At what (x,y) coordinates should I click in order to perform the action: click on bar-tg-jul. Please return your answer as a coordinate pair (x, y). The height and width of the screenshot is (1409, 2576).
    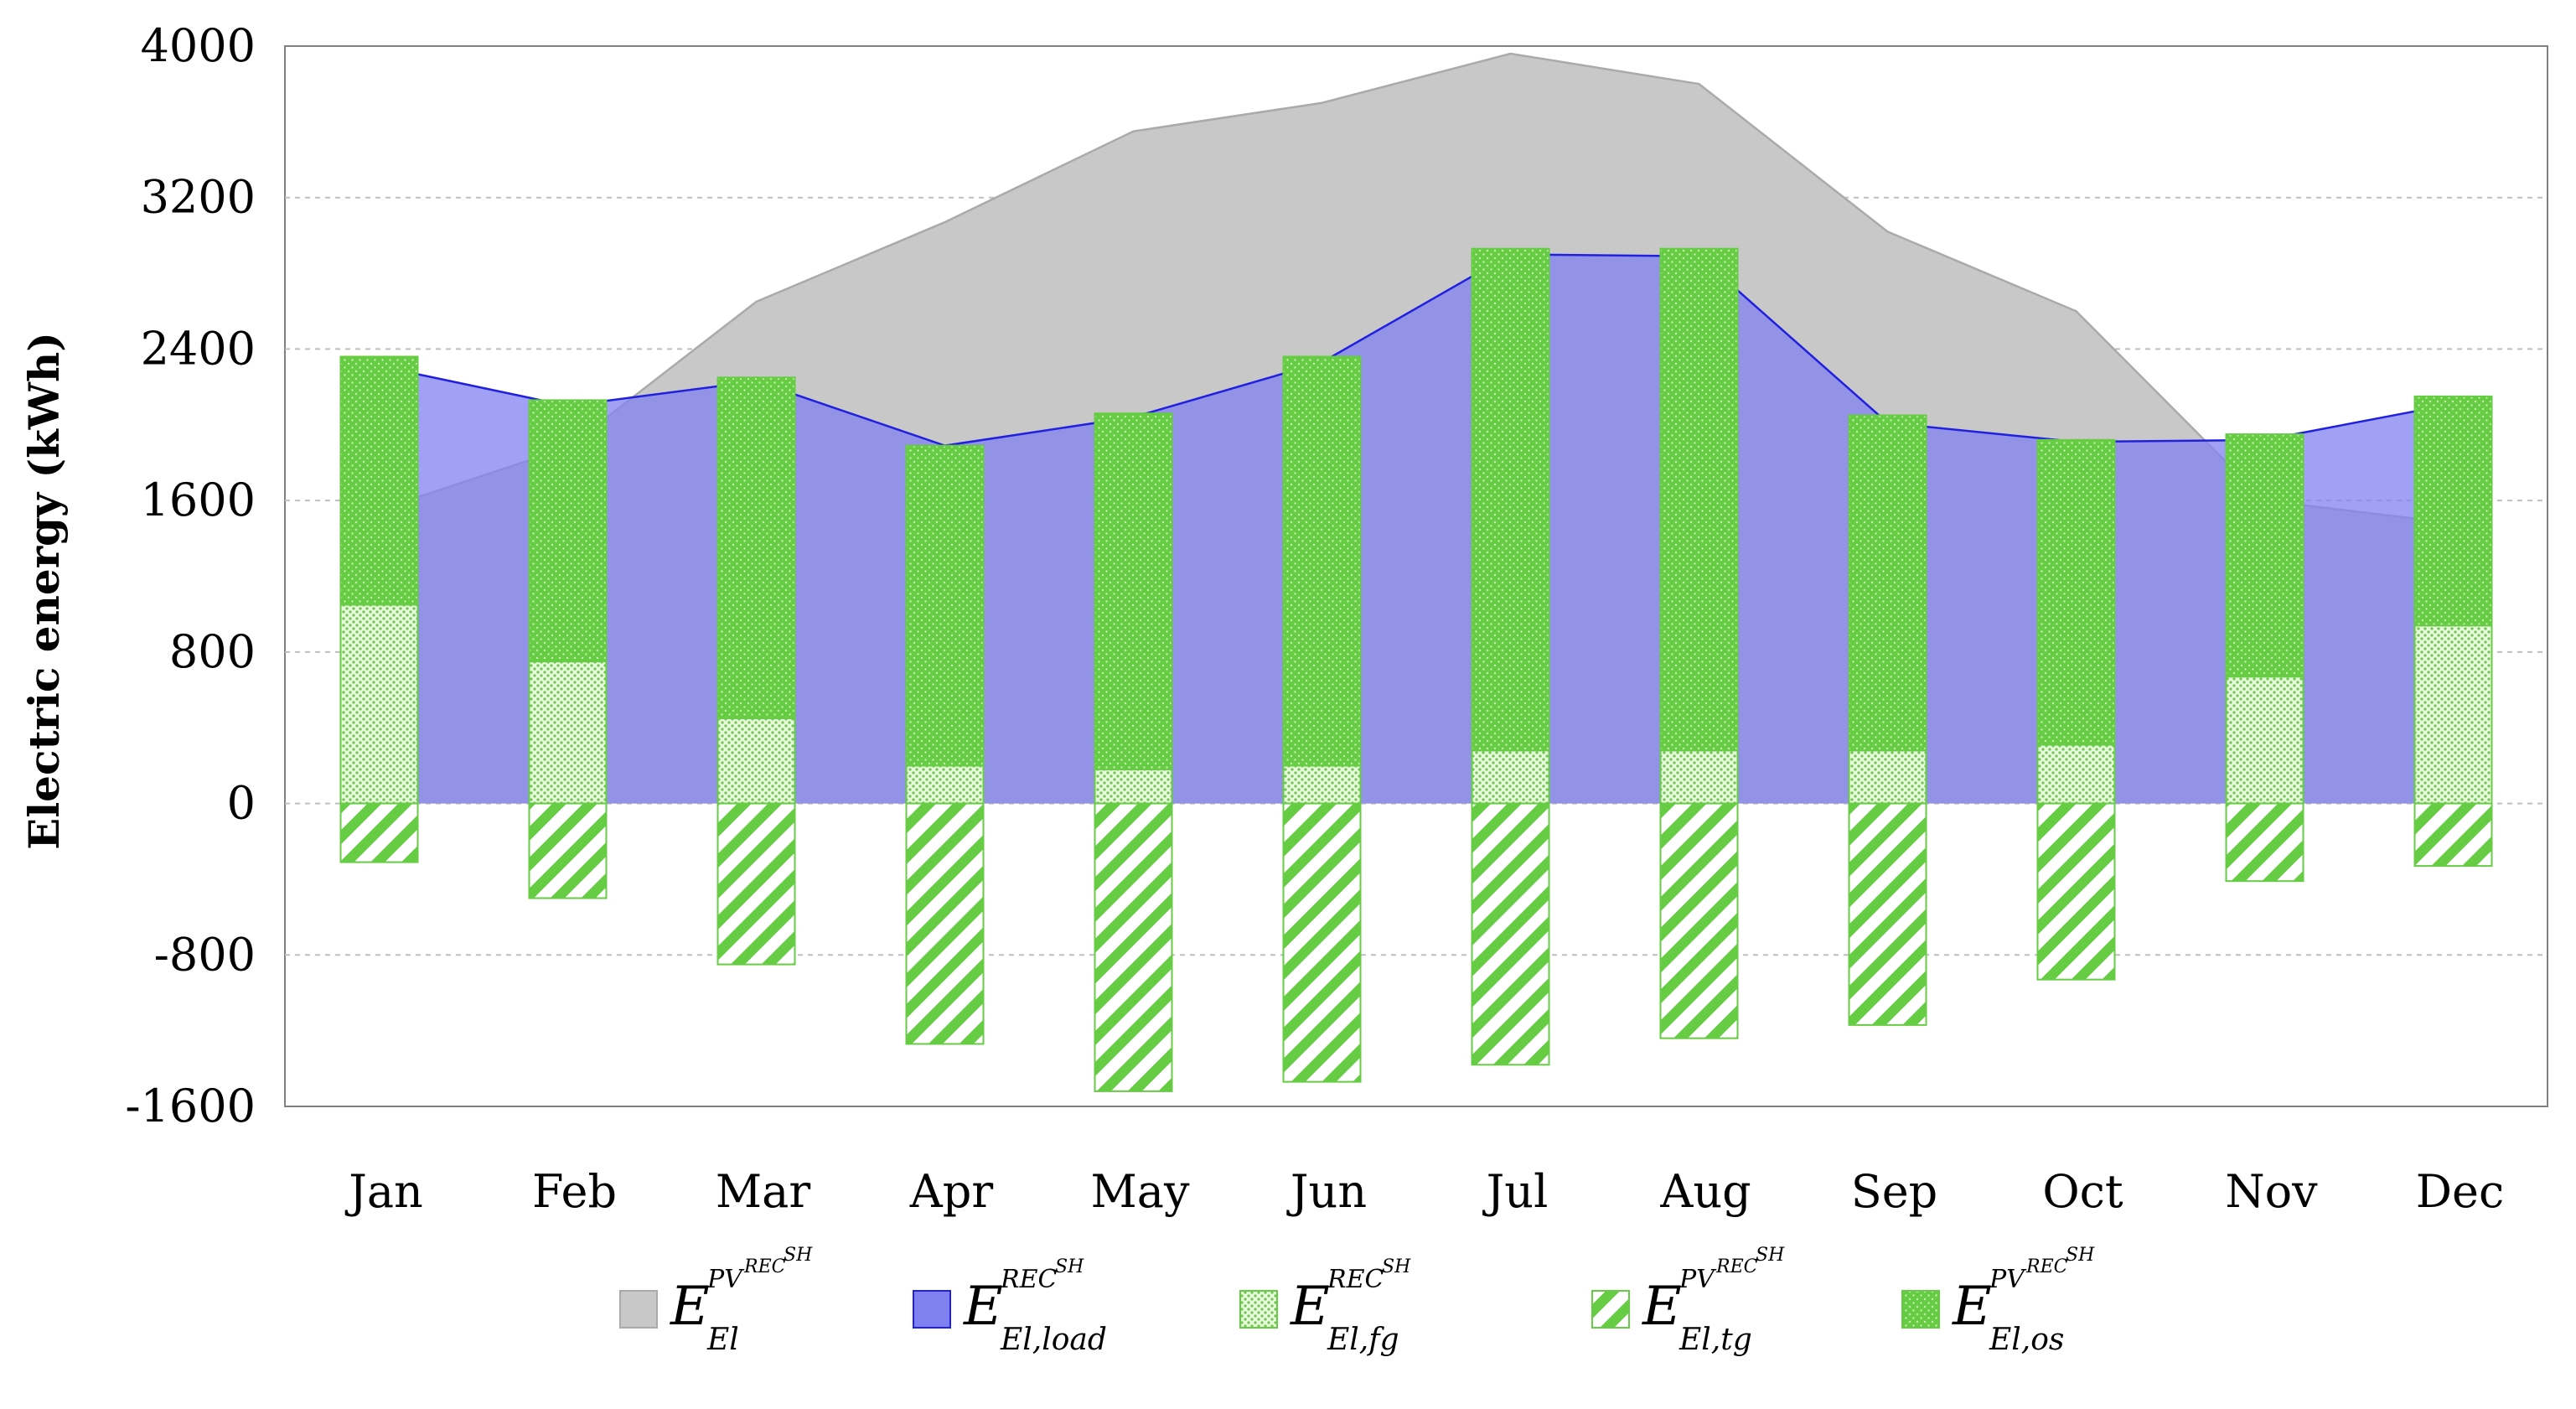
    Looking at the image, I should click on (1510, 934).